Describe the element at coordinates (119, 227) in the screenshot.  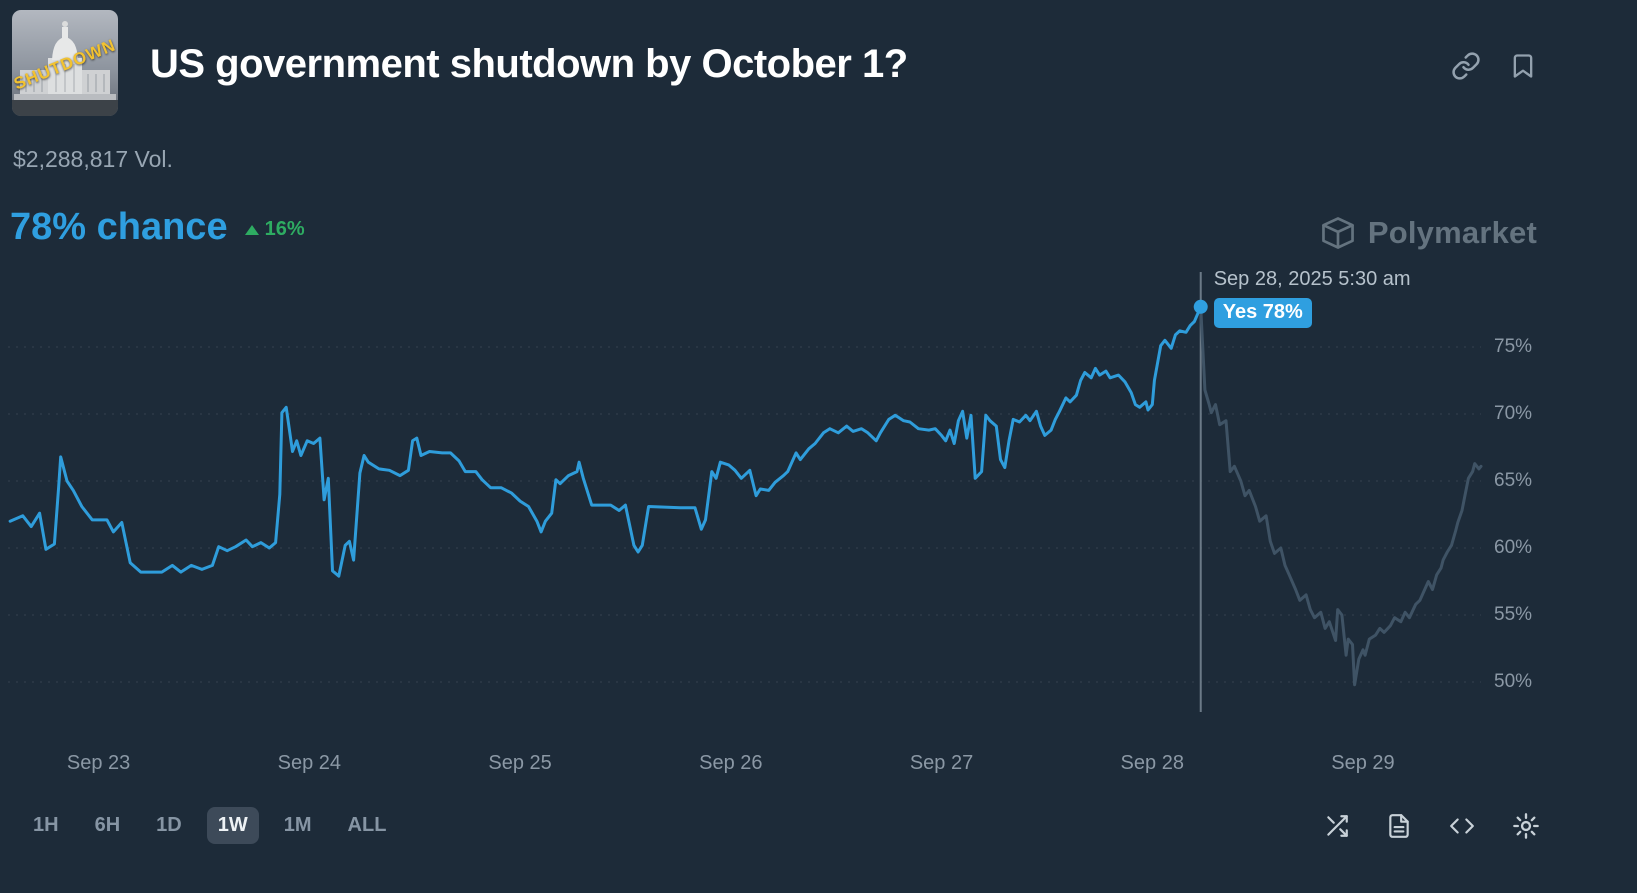
I see `chance-text: 78% chance` at that location.